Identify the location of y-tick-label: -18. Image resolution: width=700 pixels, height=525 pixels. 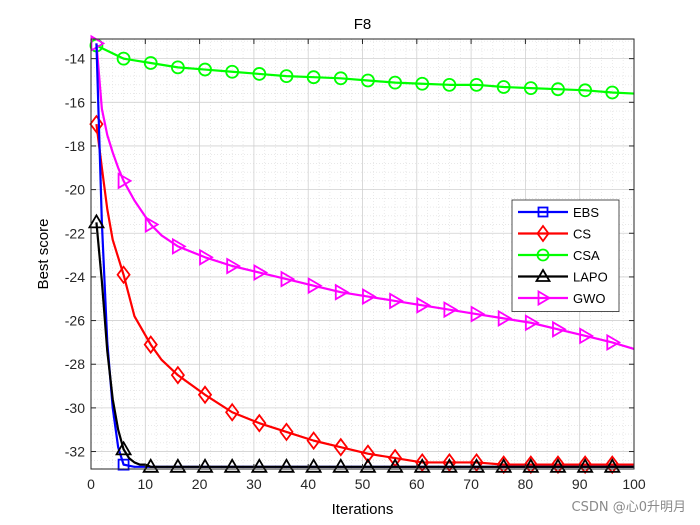
(75, 146).